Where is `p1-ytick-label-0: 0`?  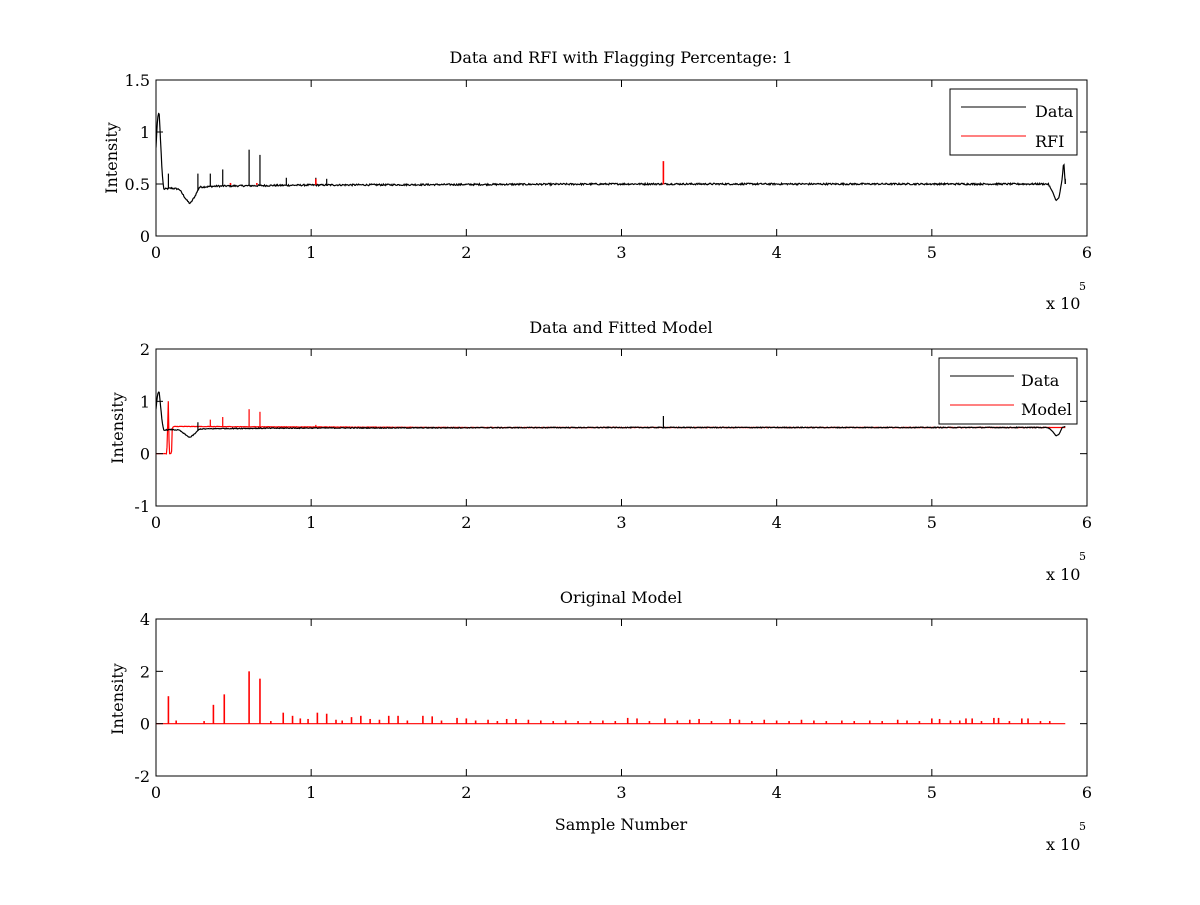
p1-ytick-label-0: 0 is located at coordinates (145, 236).